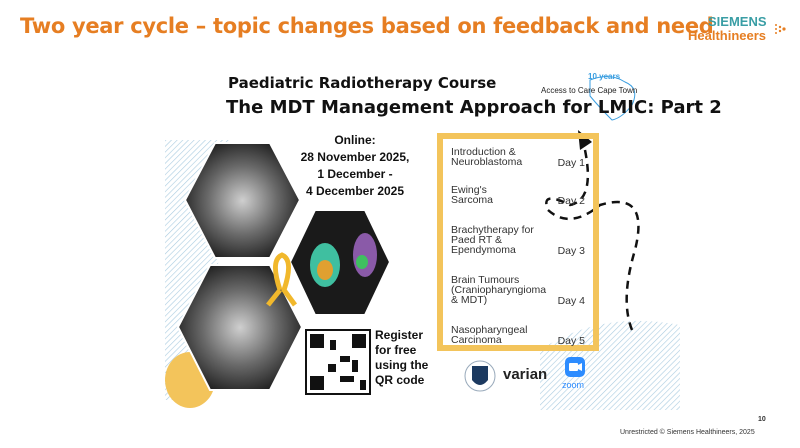  I want to click on schedule-day: Day 5, so click(571, 341).